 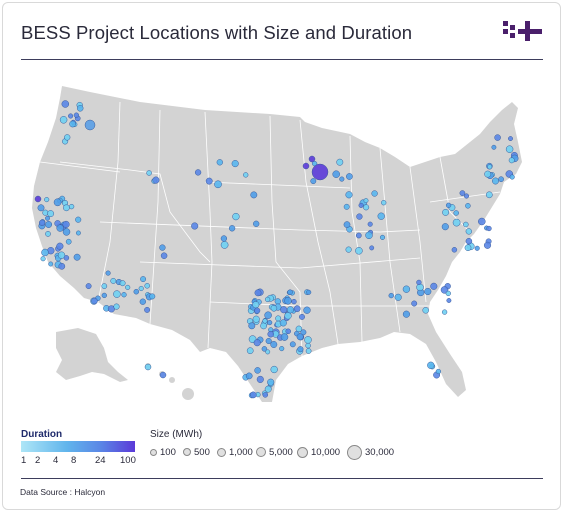 What do you see at coordinates (281, 452) in the screenshot?
I see `size-label: 5,000` at bounding box center [281, 452].